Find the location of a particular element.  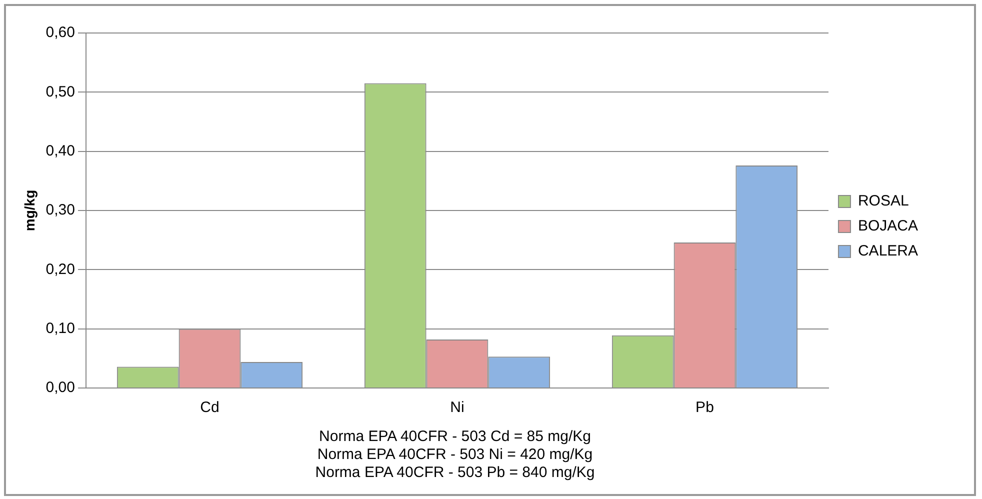

legend-label: ROSAL is located at coordinates (883, 201).